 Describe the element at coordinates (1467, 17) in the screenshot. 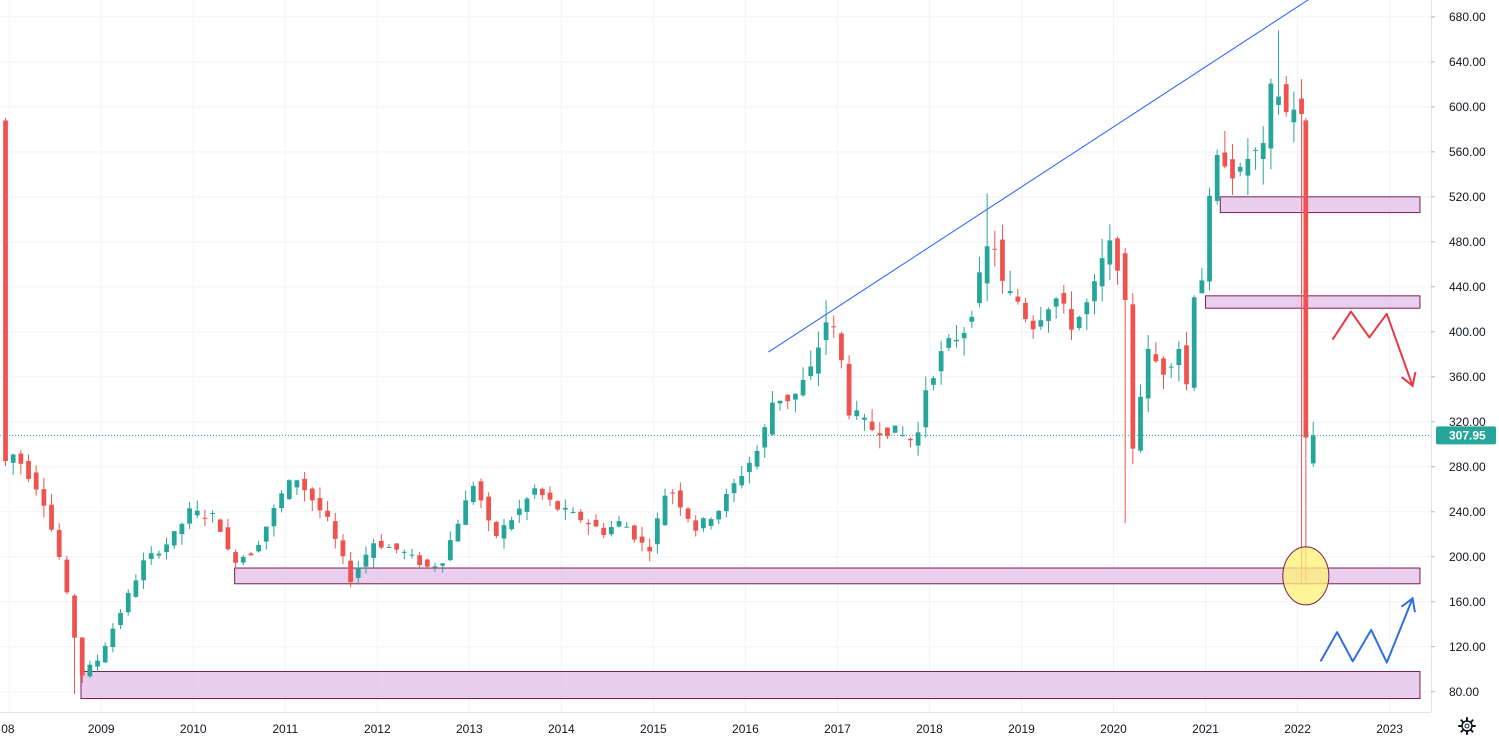

I see `price-tick-label: 680.00` at that location.